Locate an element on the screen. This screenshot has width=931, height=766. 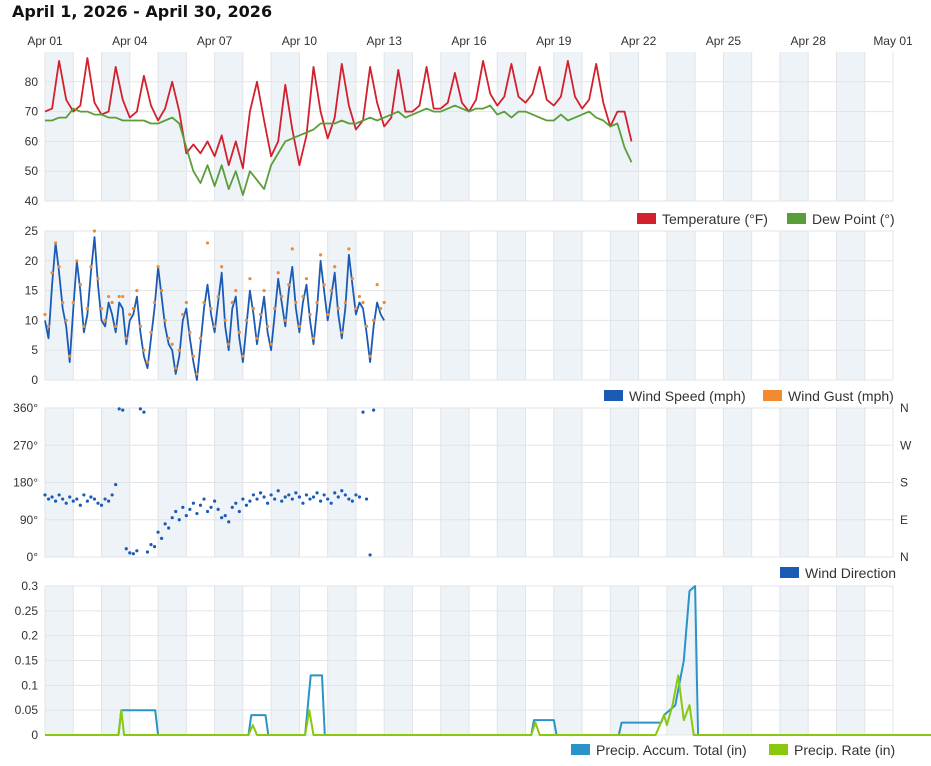
y-tick-label: 0 is located at coordinates (34, 735).